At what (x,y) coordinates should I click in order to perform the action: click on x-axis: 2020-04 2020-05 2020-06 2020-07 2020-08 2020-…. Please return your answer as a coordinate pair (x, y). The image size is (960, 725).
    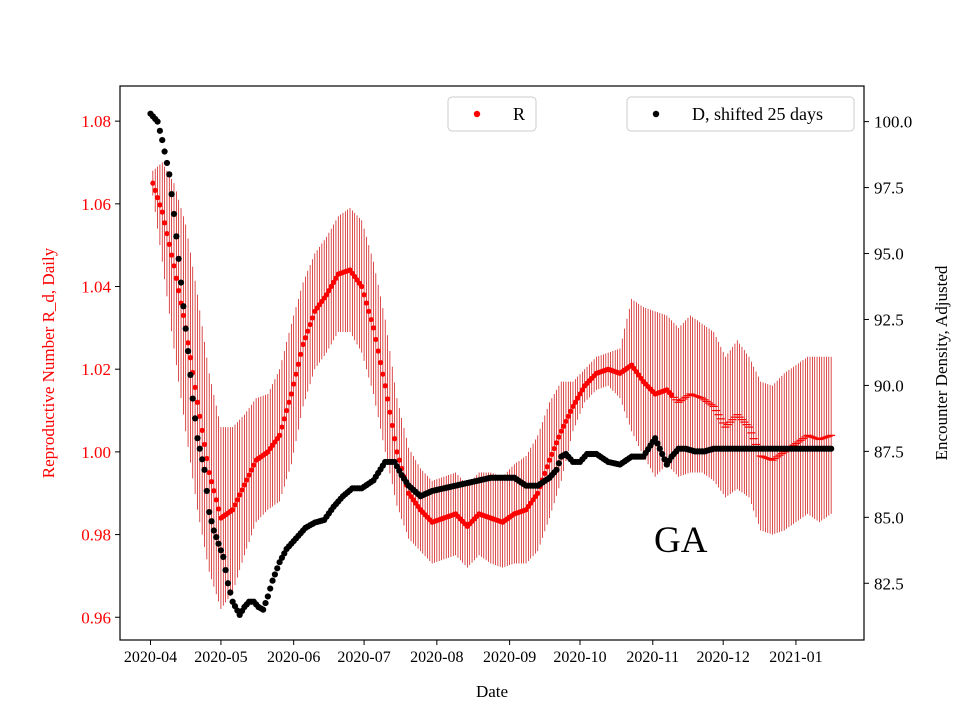
    Looking at the image, I should click on (473, 653).